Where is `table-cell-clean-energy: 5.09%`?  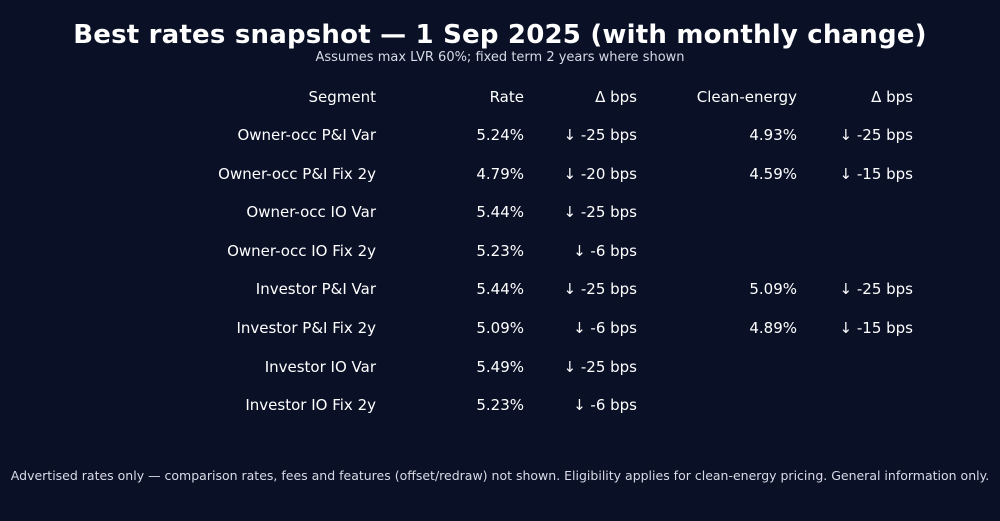 table-cell-clean-energy: 5.09% is located at coordinates (773, 289).